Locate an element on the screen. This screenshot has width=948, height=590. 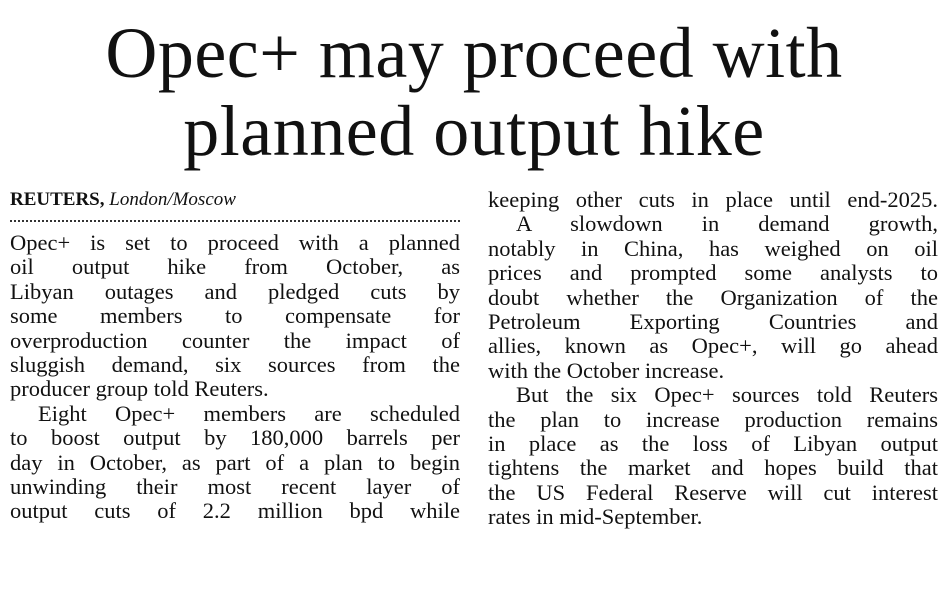
text-line: Libyan outages and pledged cuts by is located at coordinates (235, 291).